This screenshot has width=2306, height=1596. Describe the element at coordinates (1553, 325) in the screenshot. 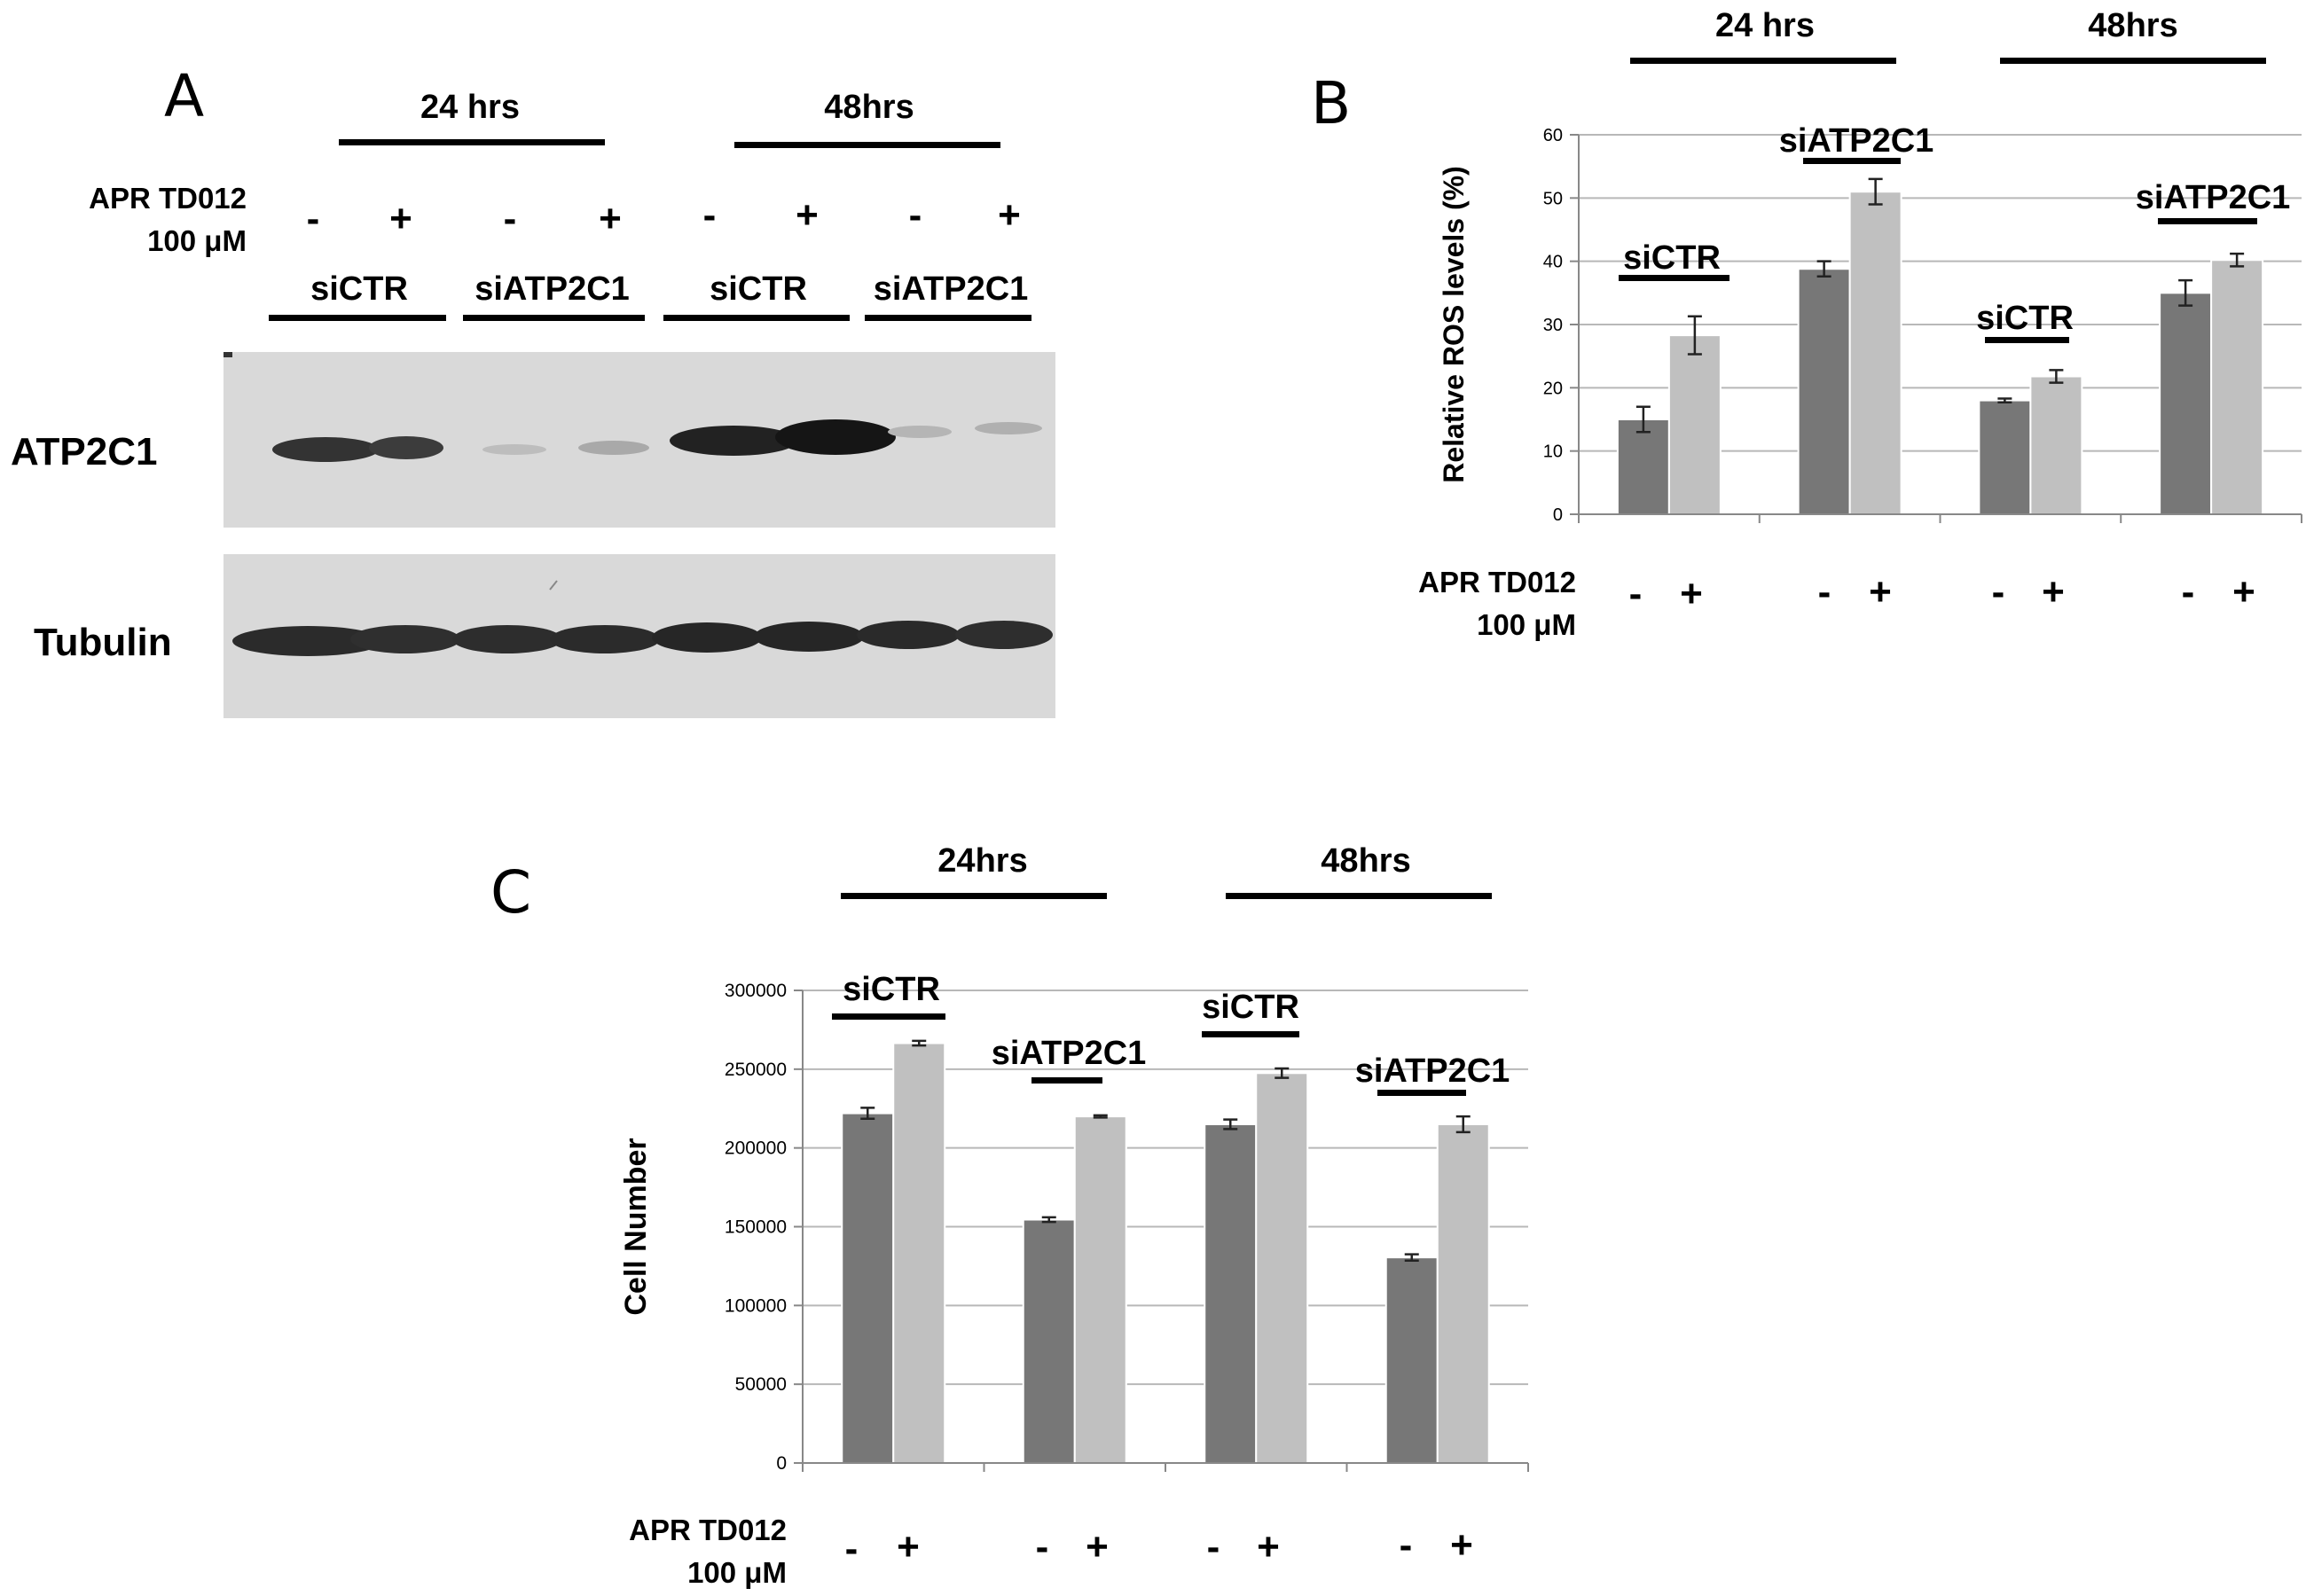

I see `y-tick-label: 30` at that location.